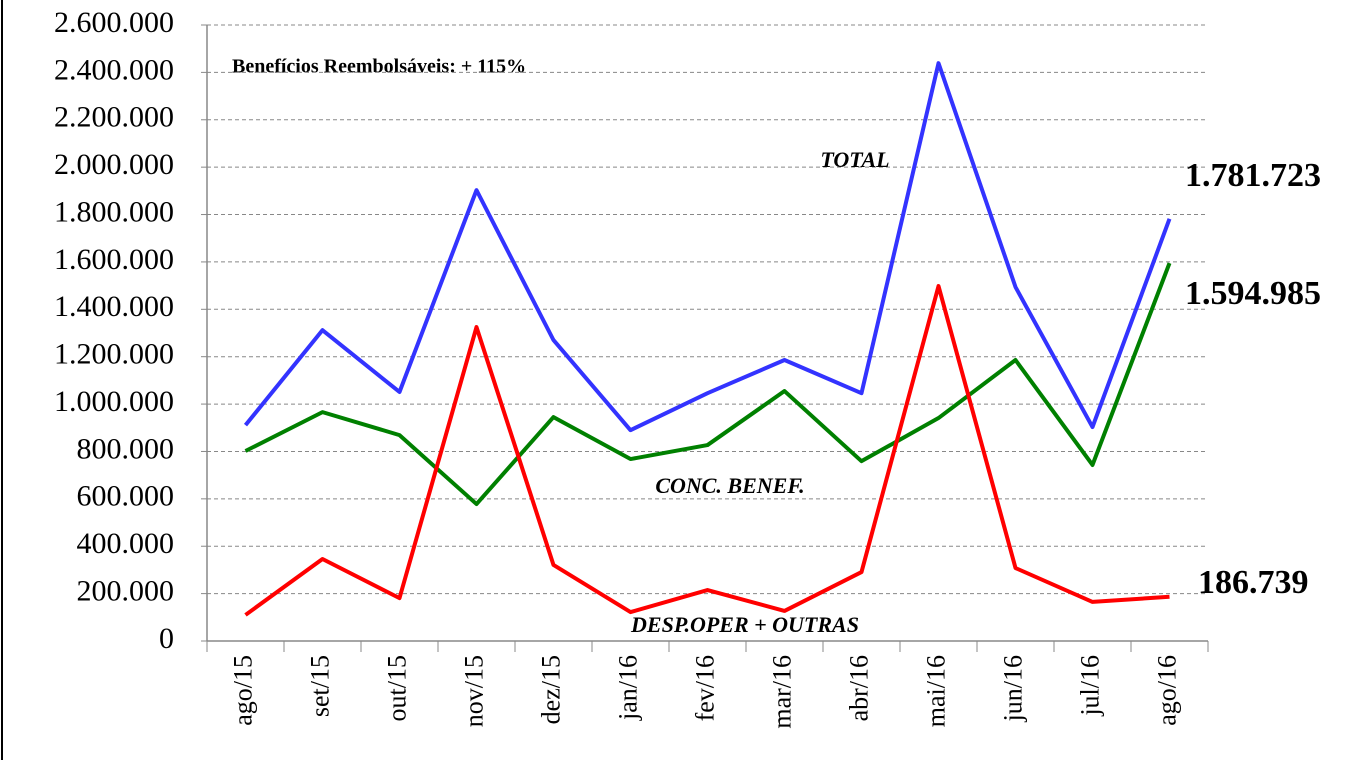 The width and height of the screenshot is (1360, 760). Describe the element at coordinates (781, 692) in the screenshot. I see `x-tick-label: mar/16` at that location.